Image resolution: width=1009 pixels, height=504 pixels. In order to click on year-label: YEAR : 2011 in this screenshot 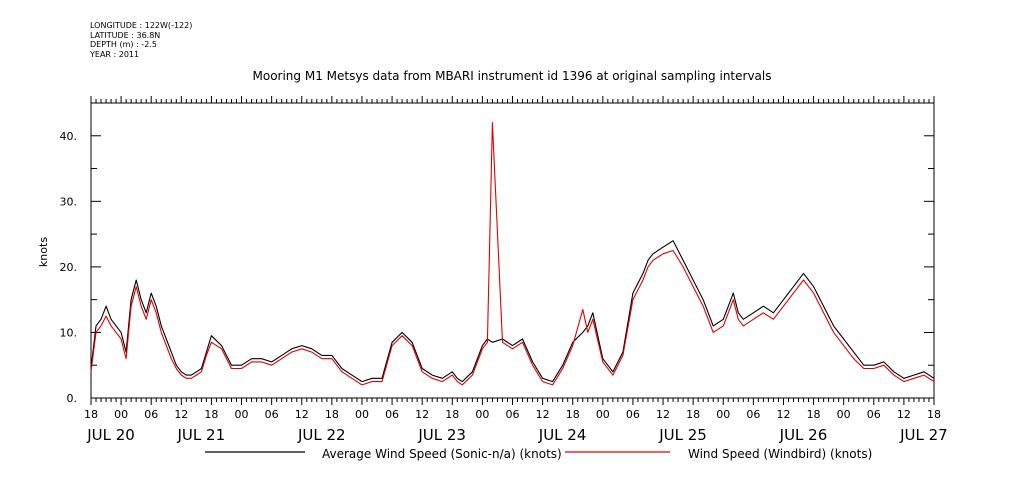, I will do `click(115, 54)`.